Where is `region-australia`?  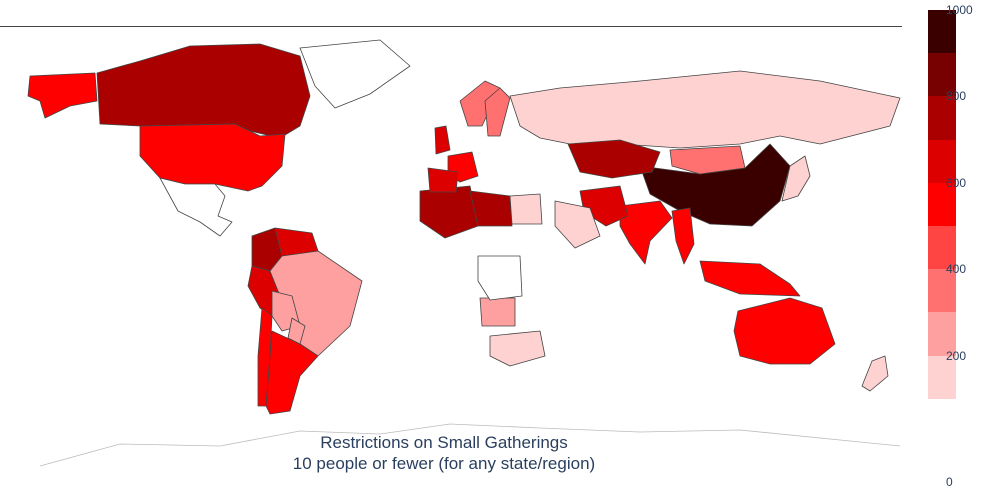 region-australia is located at coordinates (784, 331).